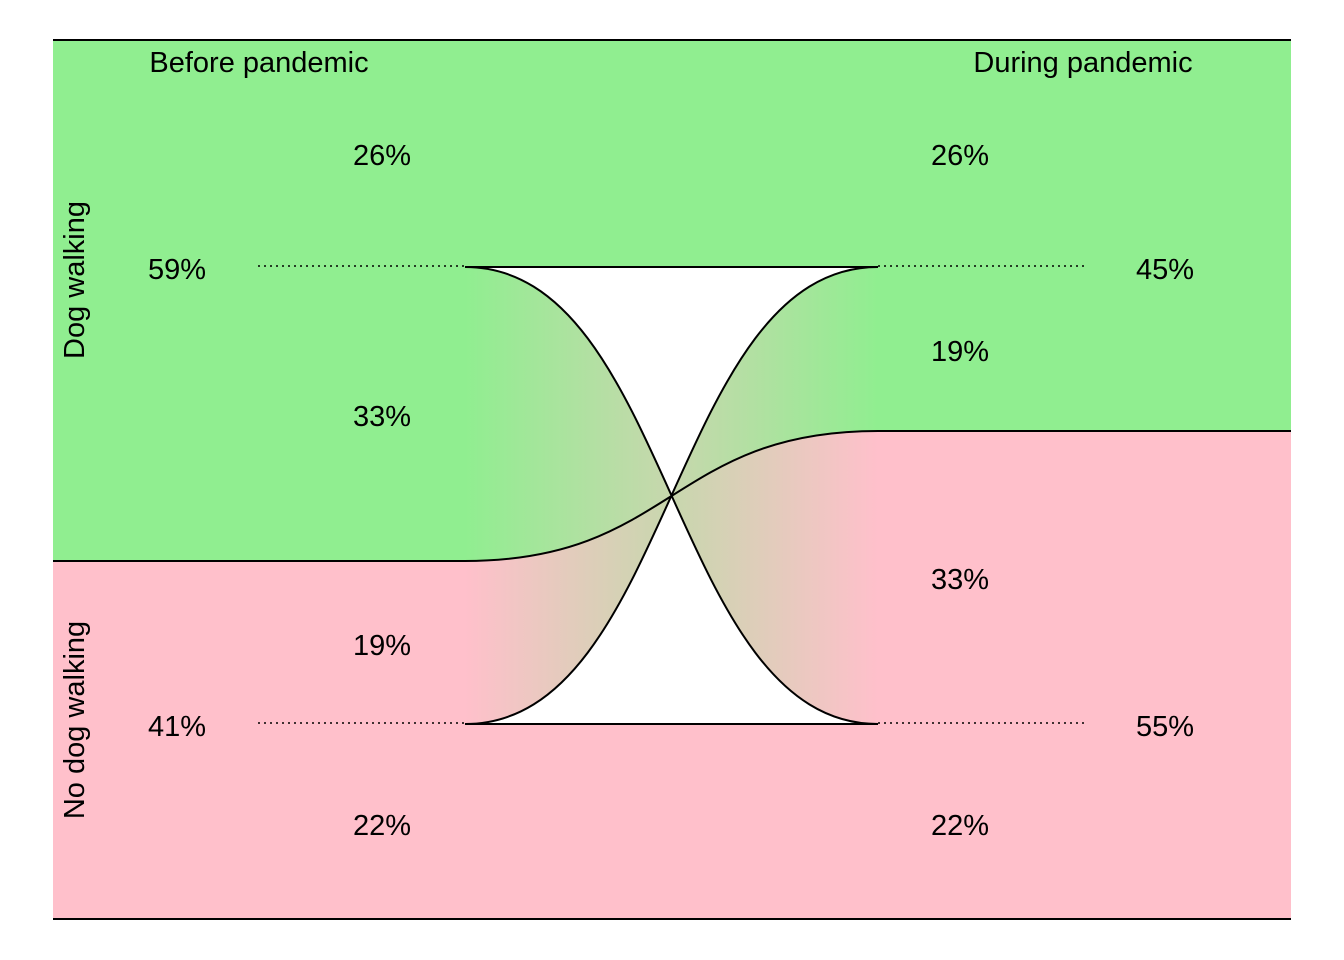  Describe the element at coordinates (960, 156) in the screenshot. I see `flow-dd-right-label: 26%` at that location.